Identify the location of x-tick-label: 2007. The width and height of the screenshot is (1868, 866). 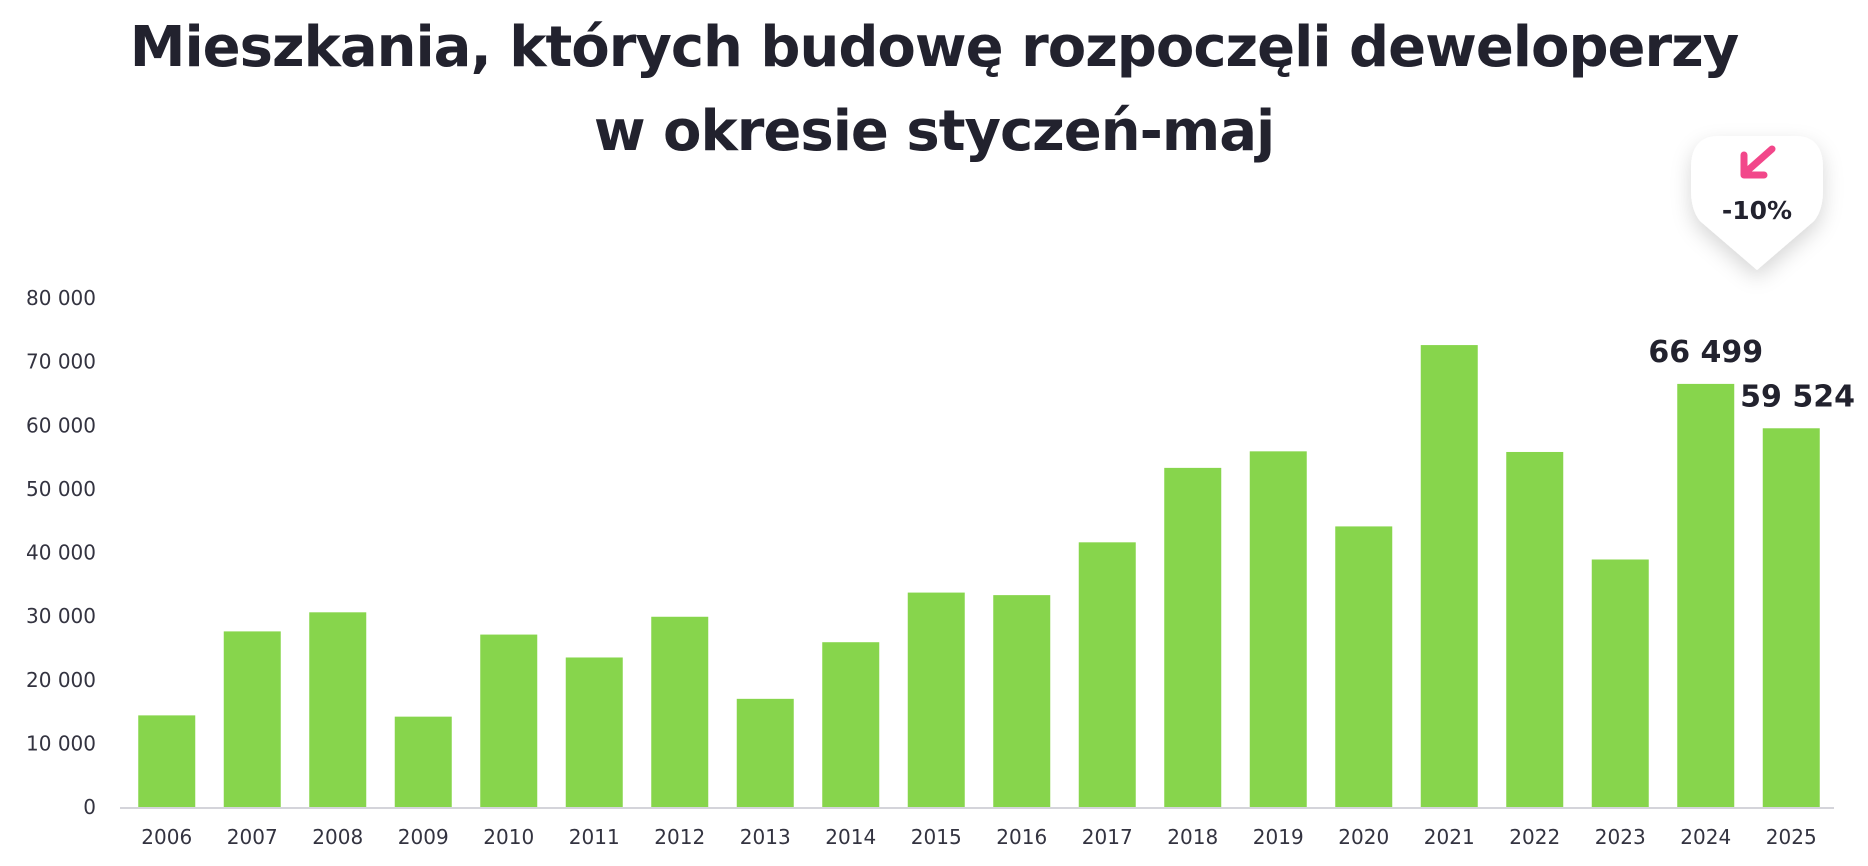
(252, 837).